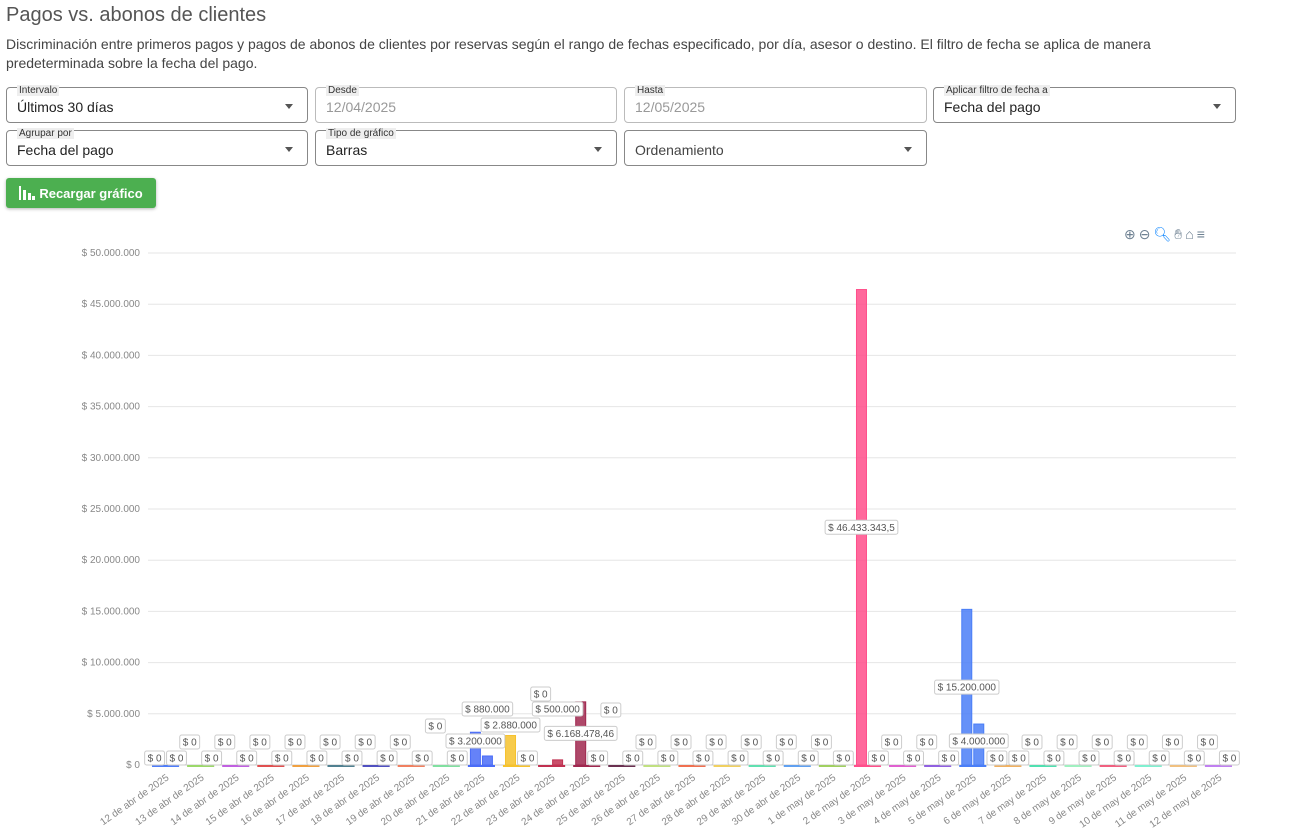 Image resolution: width=1295 pixels, height=836 pixels. Describe the element at coordinates (111, 355) in the screenshot. I see `y-tick-label: $ 40.000.000` at that location.